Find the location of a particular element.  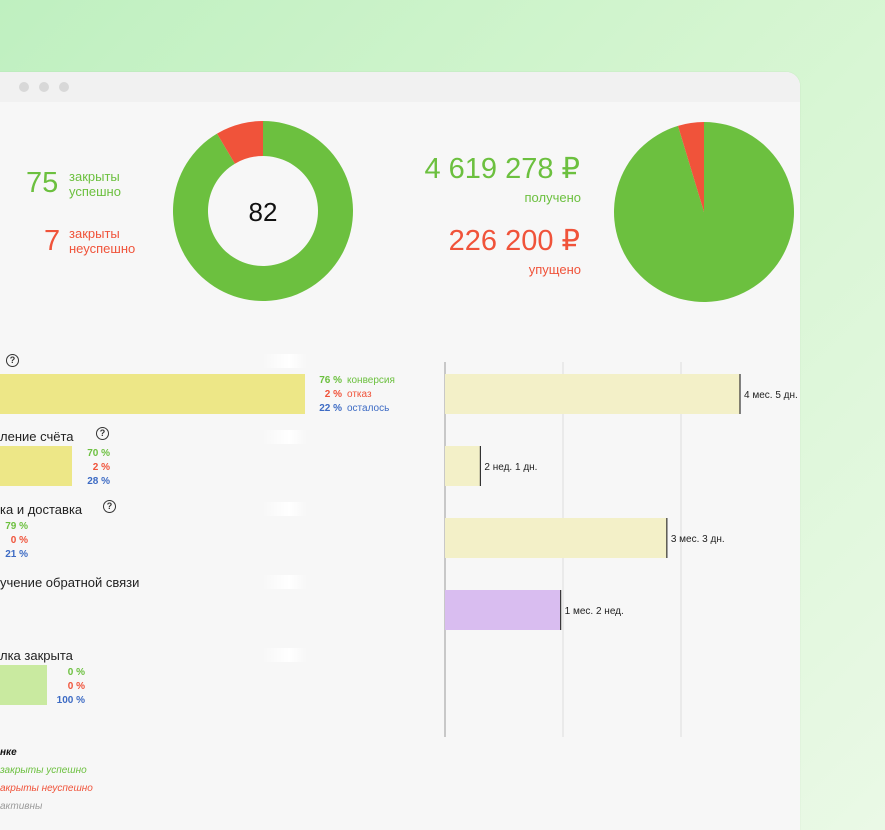

closed-fail-count: 7 is located at coordinates (52, 241).